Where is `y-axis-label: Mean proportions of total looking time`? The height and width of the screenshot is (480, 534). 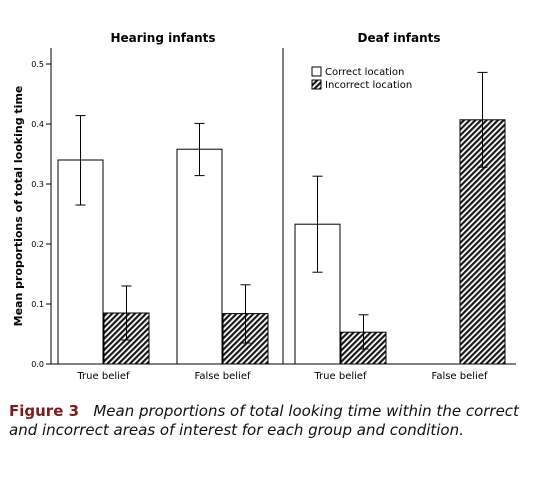 y-axis-label: Mean proportions of total looking time is located at coordinates (18, 206).